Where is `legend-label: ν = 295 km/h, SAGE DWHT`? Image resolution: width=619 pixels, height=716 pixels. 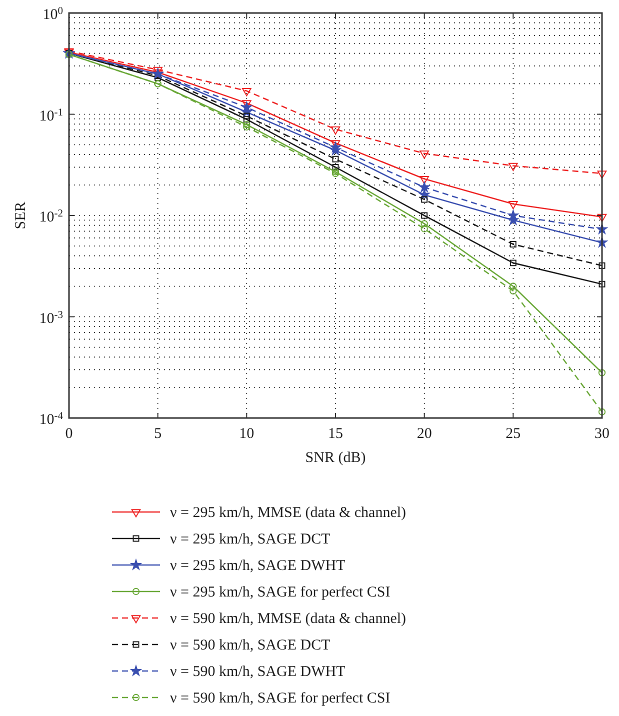 legend-label: ν = 295 km/h, SAGE DWHT is located at coordinates (258, 566).